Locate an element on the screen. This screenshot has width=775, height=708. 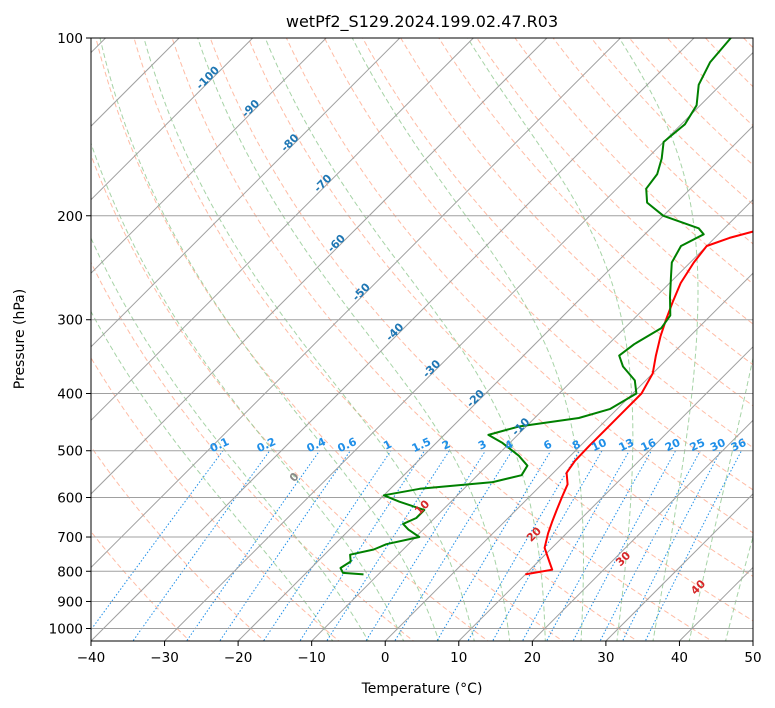
isotherm-label: -50 is located at coordinates (361, 291).